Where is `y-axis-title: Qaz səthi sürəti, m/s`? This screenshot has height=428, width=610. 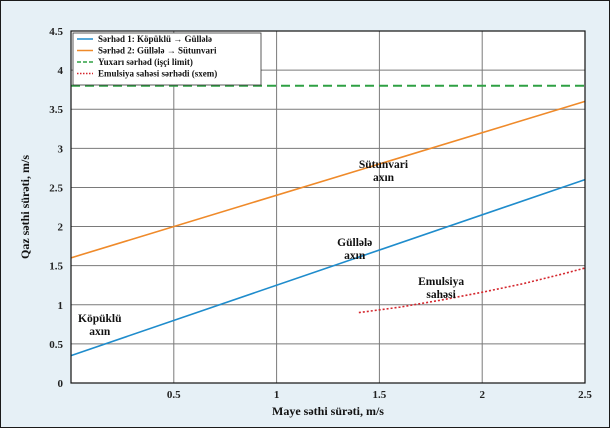
y-axis-title: Qaz səthi sürəti, m/s is located at coordinates (25, 207).